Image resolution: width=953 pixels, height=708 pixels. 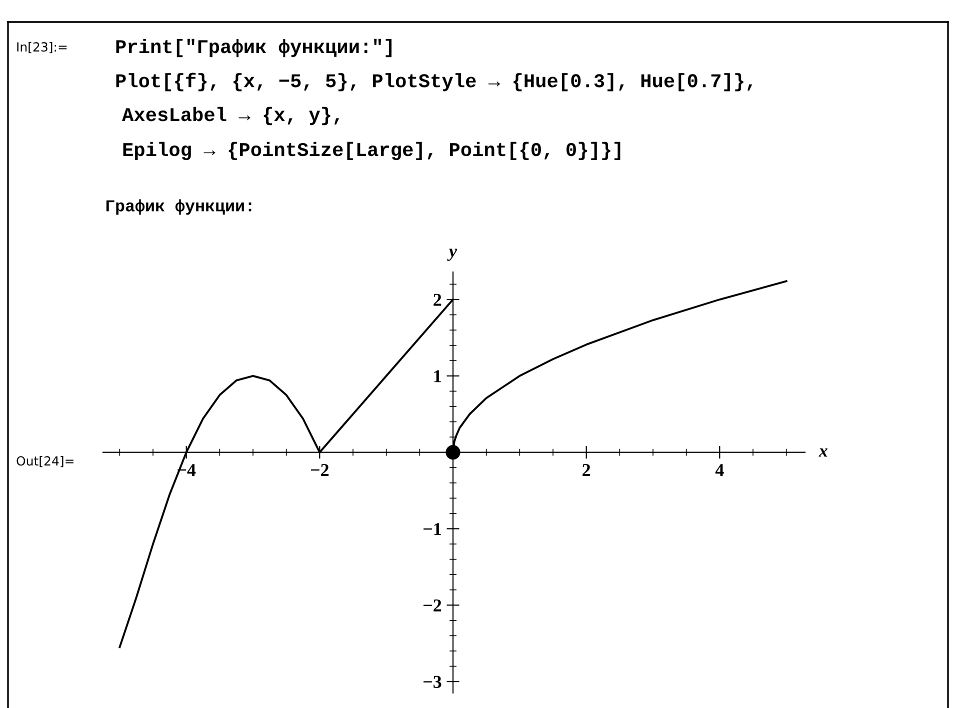 What do you see at coordinates (433, 605) in the screenshot?
I see `y-tick-label: −2` at bounding box center [433, 605].